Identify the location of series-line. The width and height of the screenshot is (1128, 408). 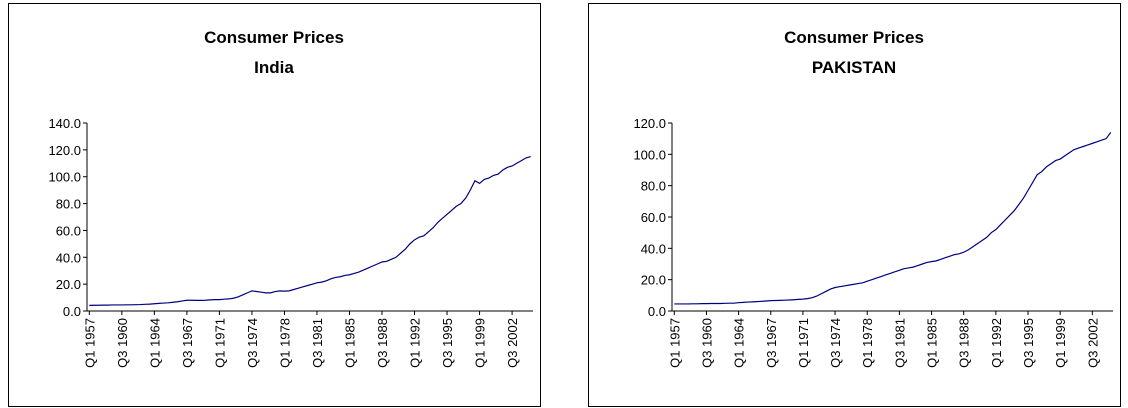
(310, 230).